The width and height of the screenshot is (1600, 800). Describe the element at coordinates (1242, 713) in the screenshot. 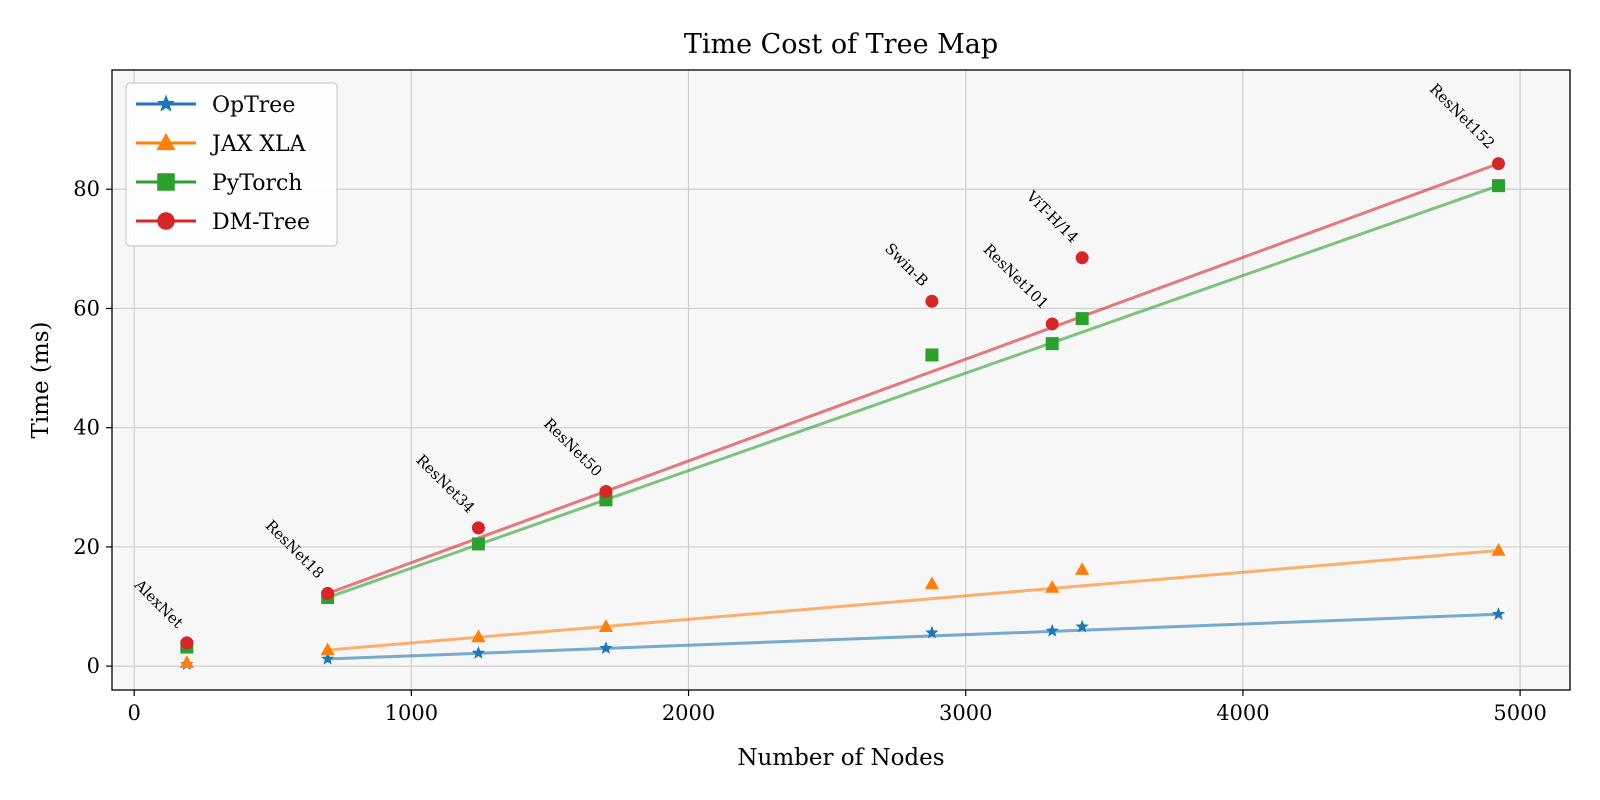

I see `x-tick-label: 4000` at that location.